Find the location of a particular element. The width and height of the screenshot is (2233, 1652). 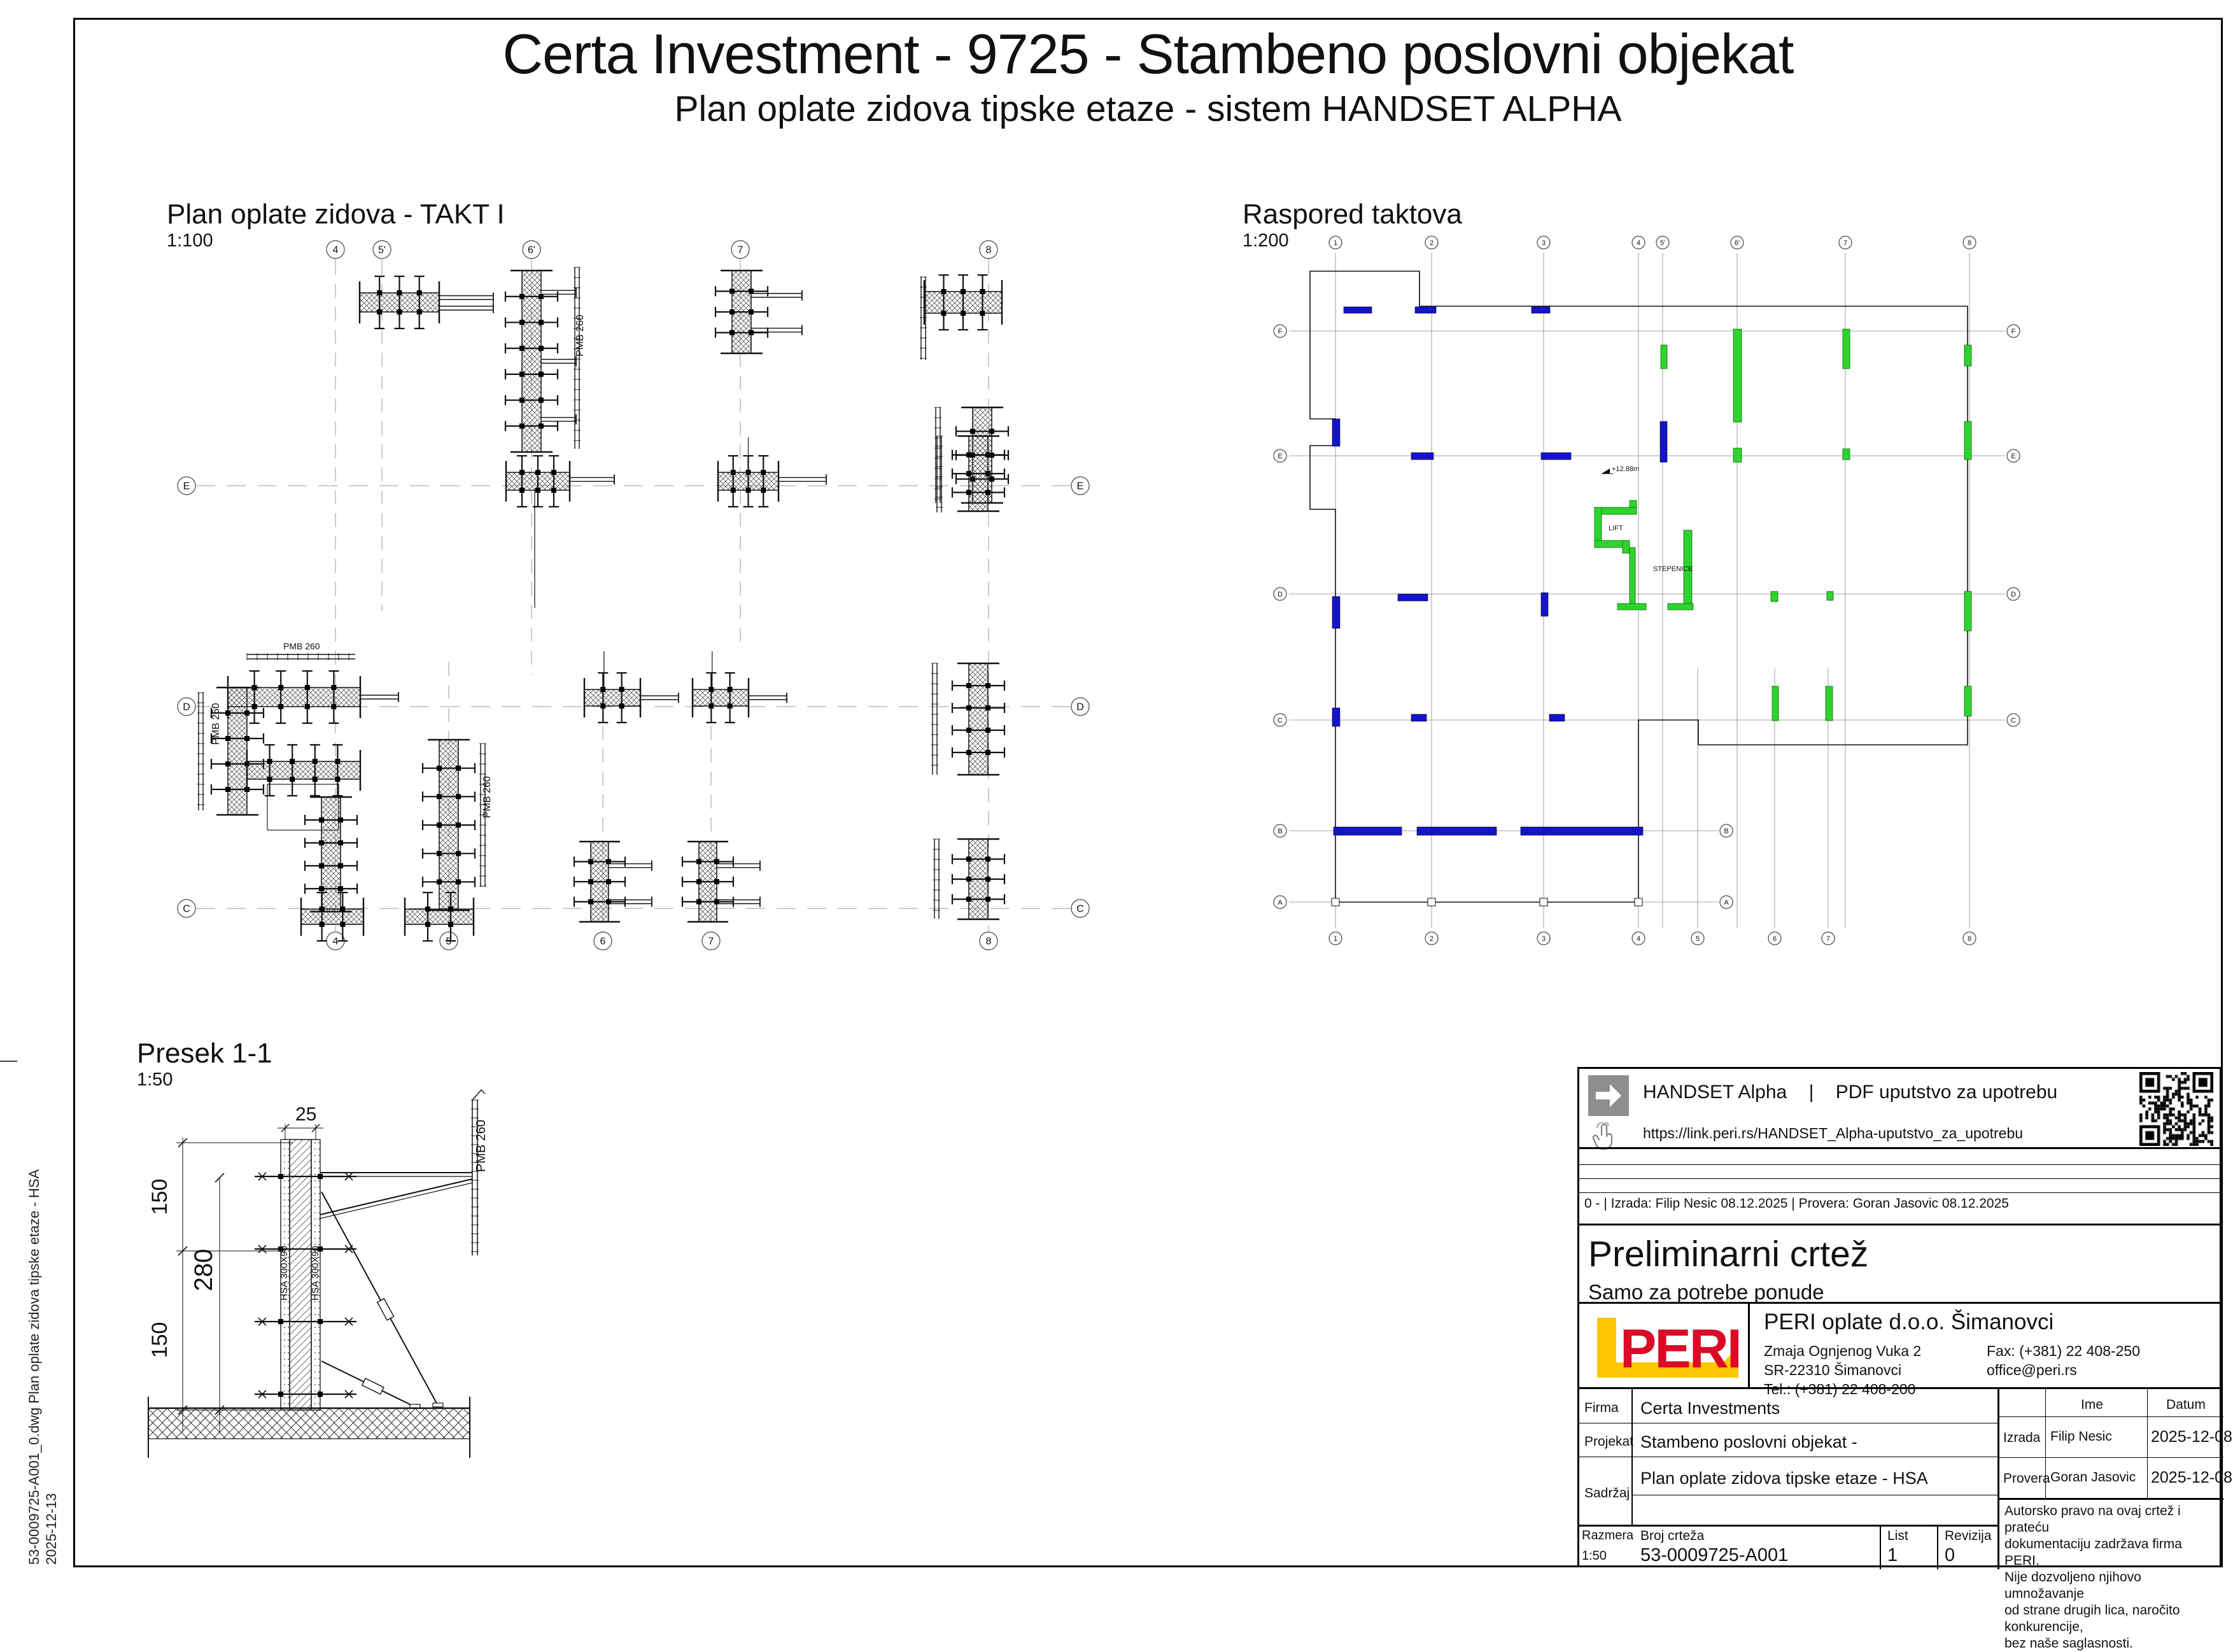

presek-drawing: 25 150 280 150 PMB 260 HSA 300X90 HSA 300X90 is located at coordinates (318, 1273).